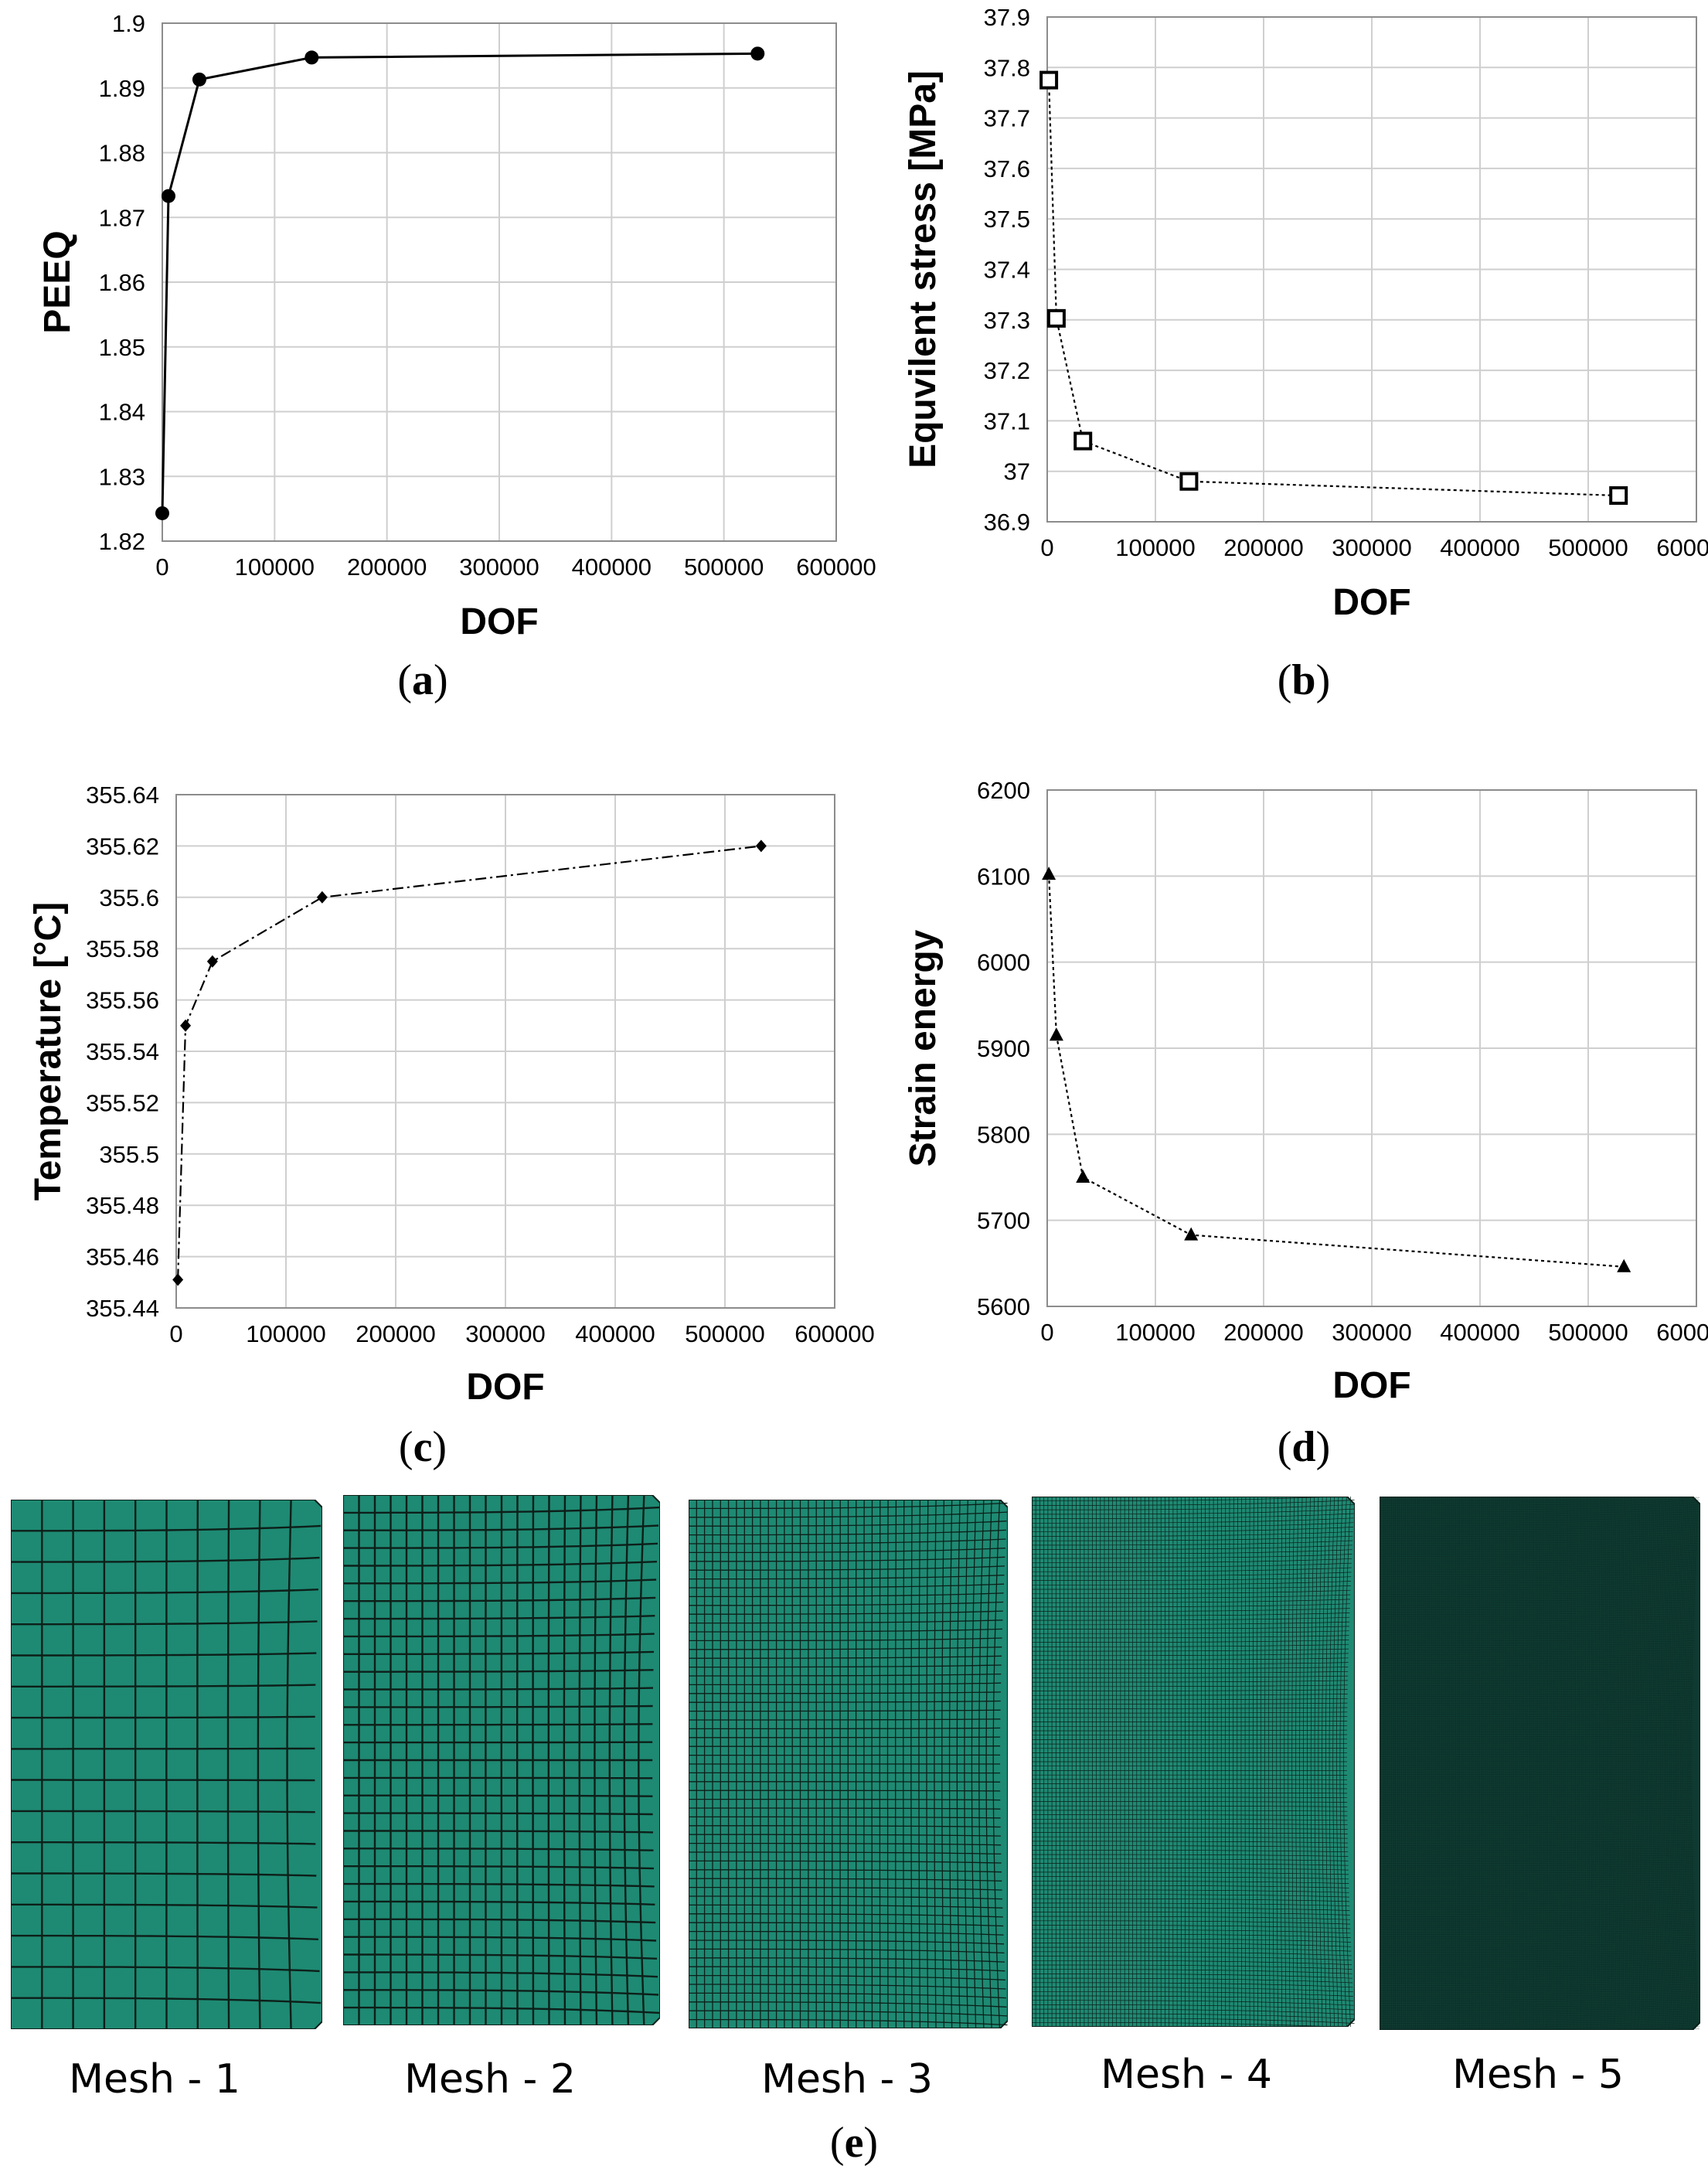 The image size is (1708, 2183). I want to click on y-tick-label: 355.56, so click(123, 1000).